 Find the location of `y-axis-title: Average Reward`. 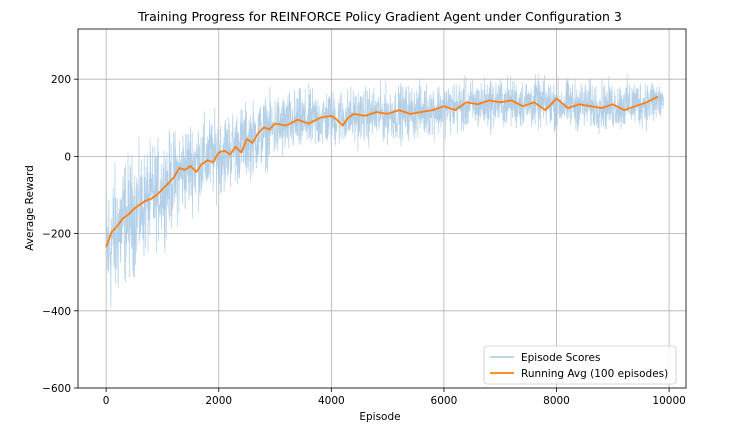

y-axis-title: Average Reward is located at coordinates (30, 208).